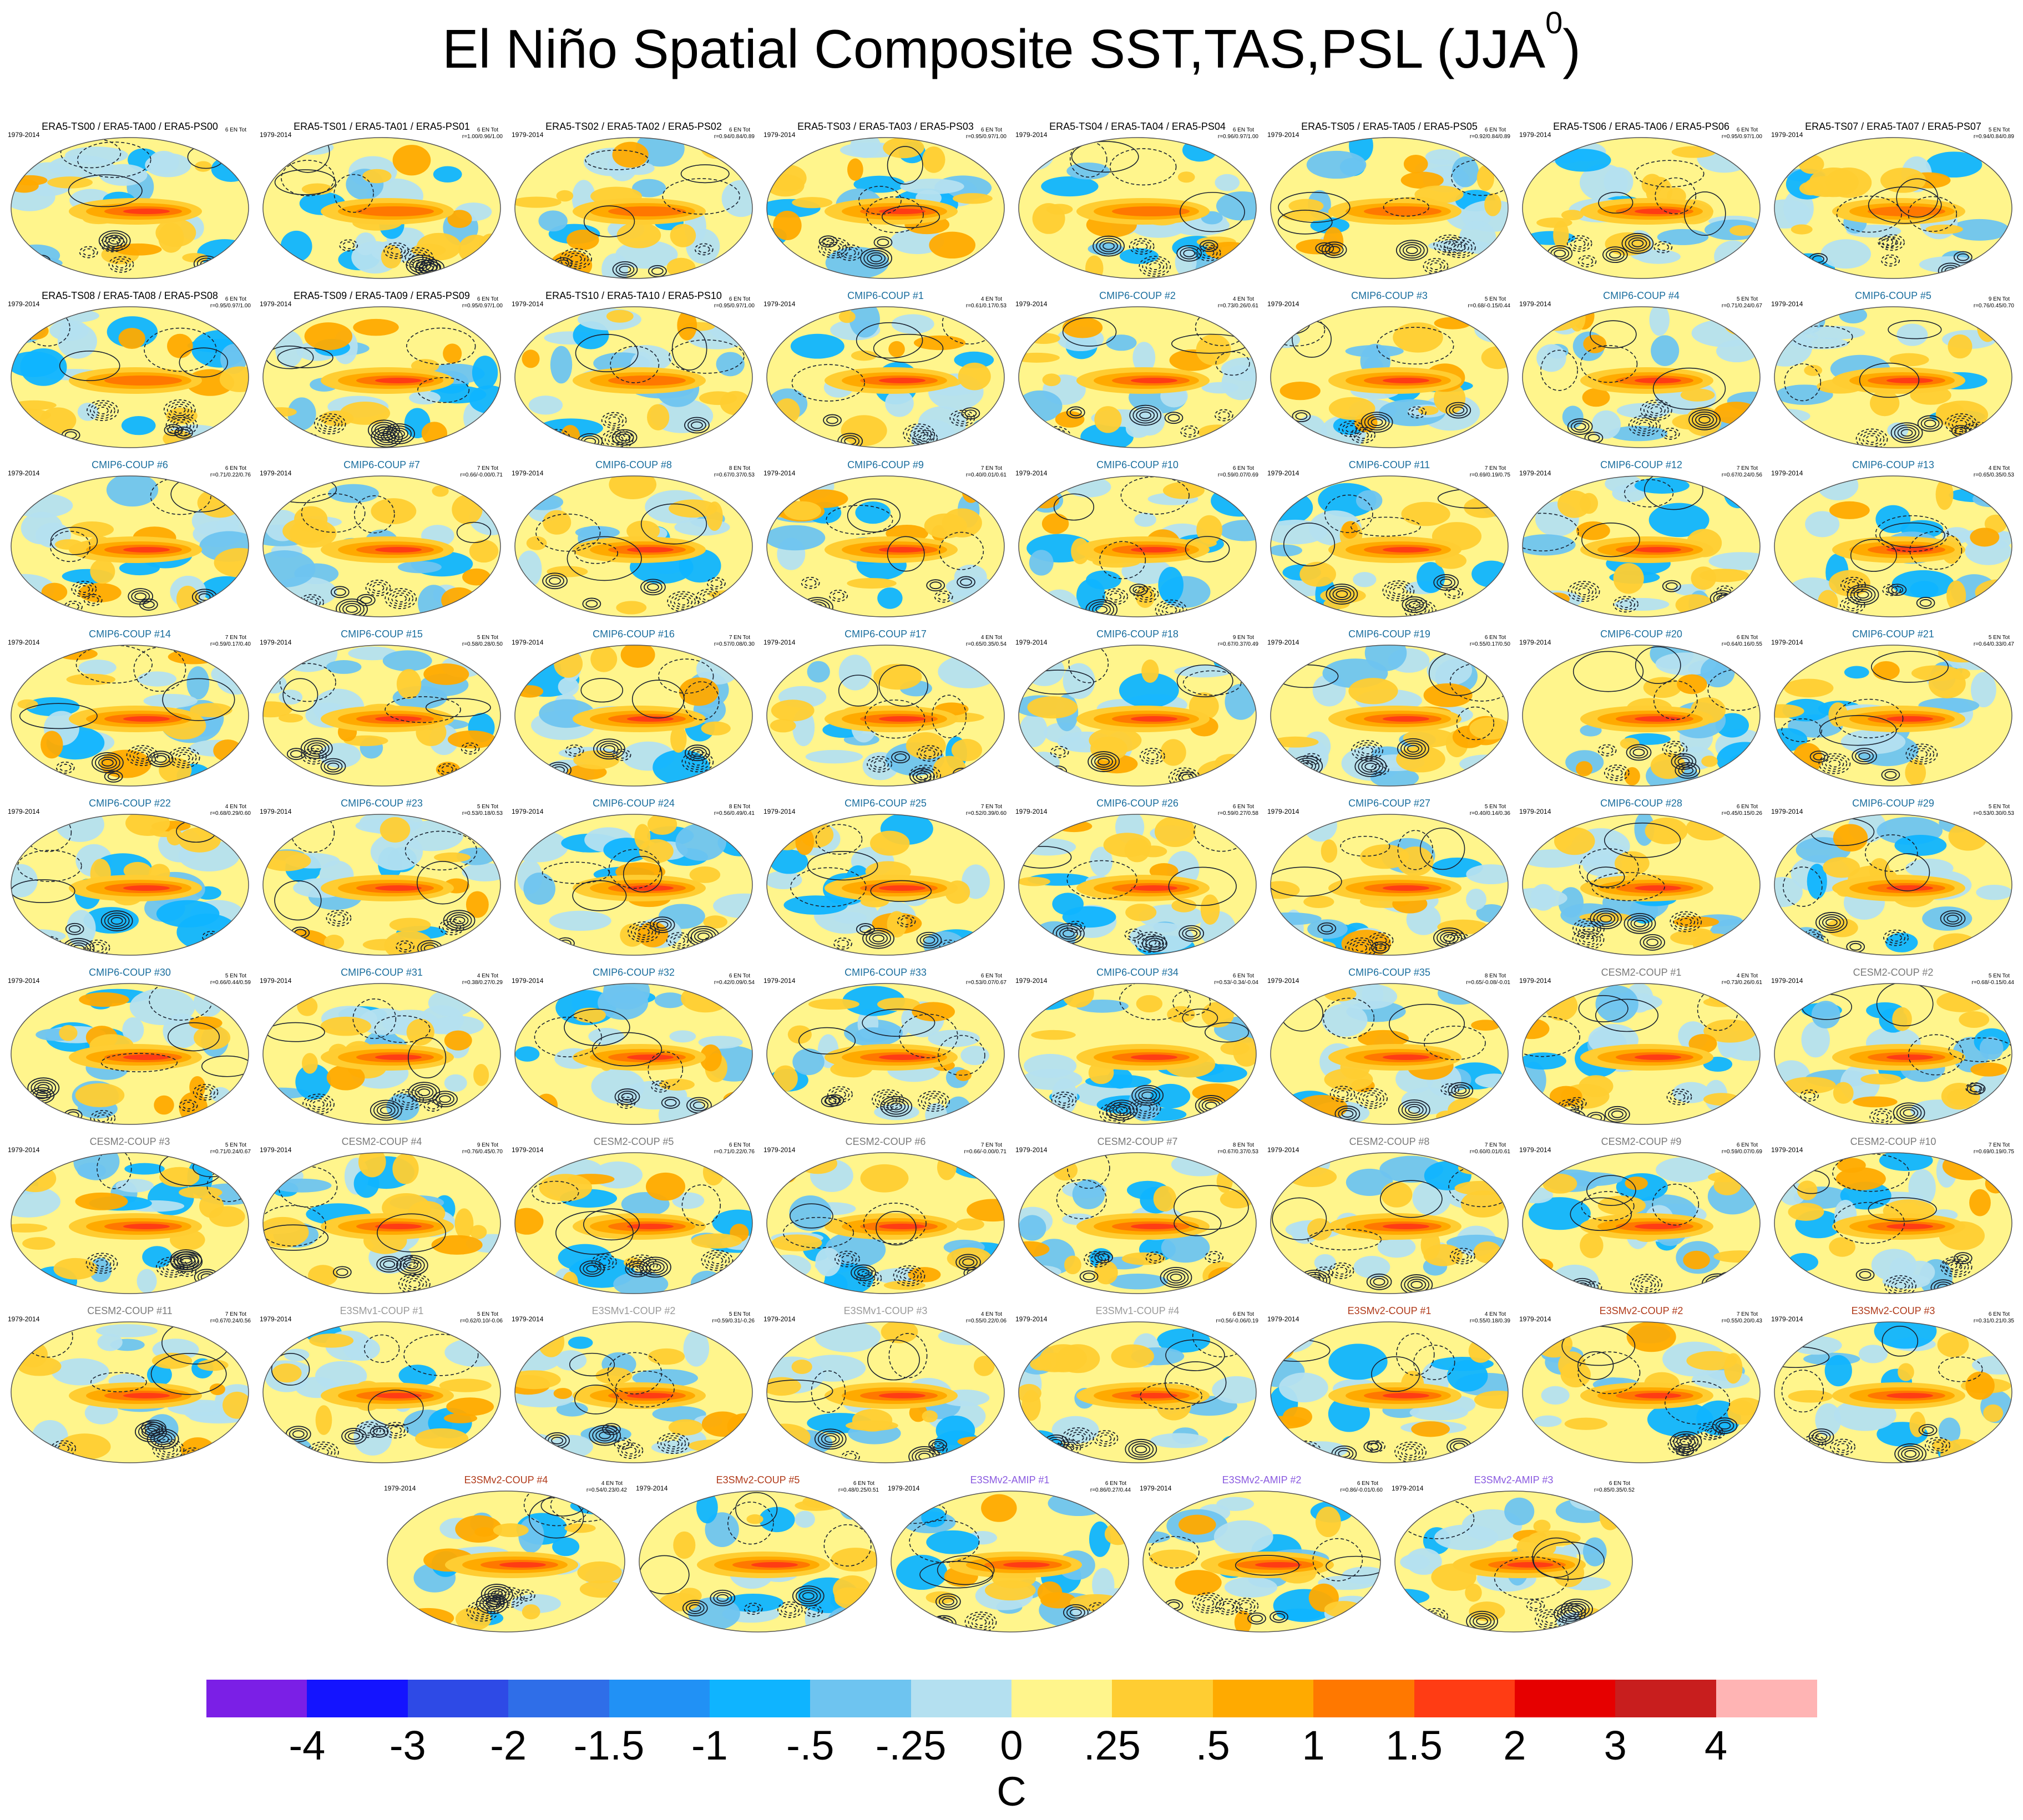 The height and width of the screenshot is (1820, 2023). Describe the element at coordinates (1893, 1142) in the screenshot. I see `panel-title: CESM2-COUP #10` at that location.